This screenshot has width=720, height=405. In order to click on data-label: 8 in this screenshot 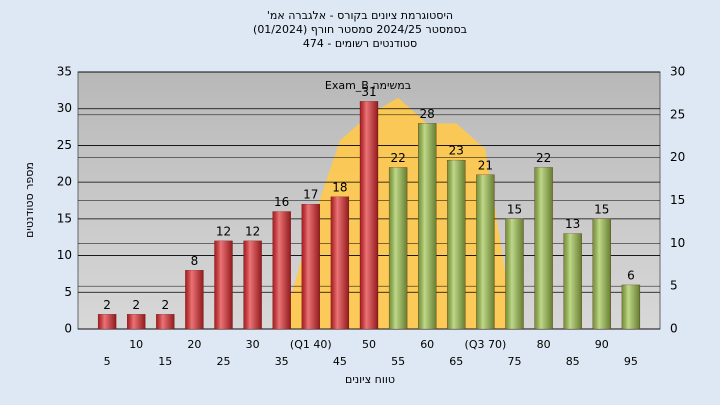, I will do `click(195, 261)`.